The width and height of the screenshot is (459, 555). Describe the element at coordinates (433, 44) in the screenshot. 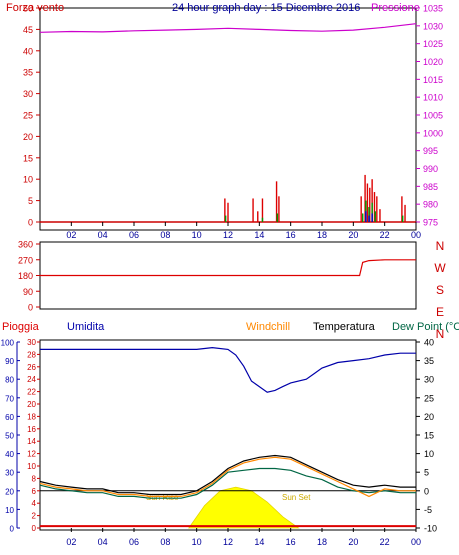

I see `y-tick-label-pressure: 1025` at that location.